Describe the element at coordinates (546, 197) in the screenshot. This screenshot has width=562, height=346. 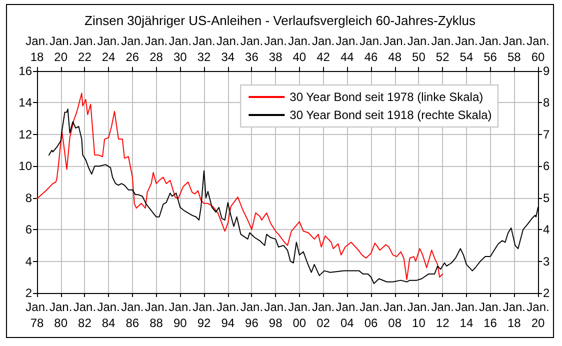
I see `y2-tick-label: 5` at that location.